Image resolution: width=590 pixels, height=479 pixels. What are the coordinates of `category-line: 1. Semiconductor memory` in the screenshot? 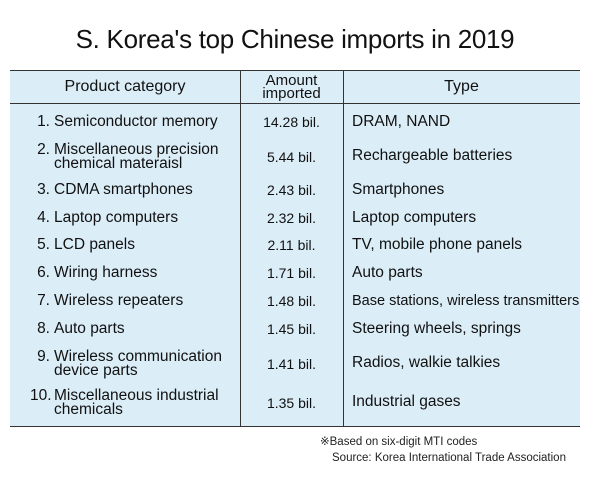 It's located at (135, 121).